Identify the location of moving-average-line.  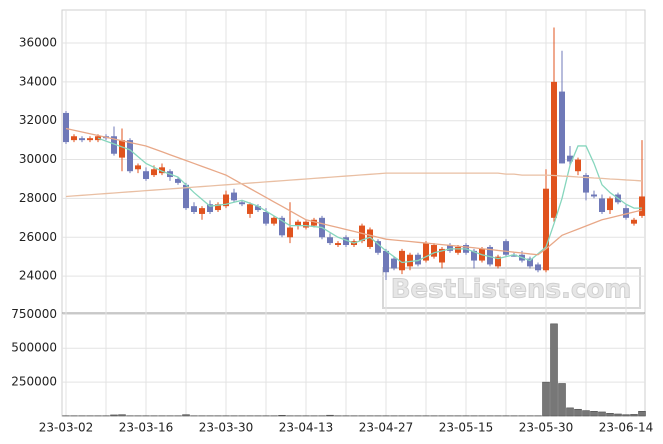
(354, 185).